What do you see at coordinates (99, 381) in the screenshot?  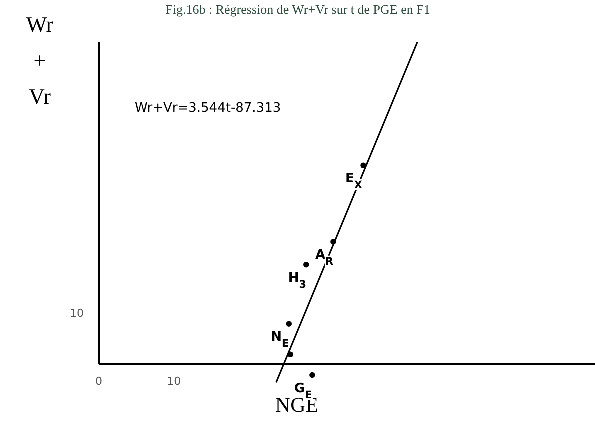 I see `x-tick-label: 0` at bounding box center [99, 381].